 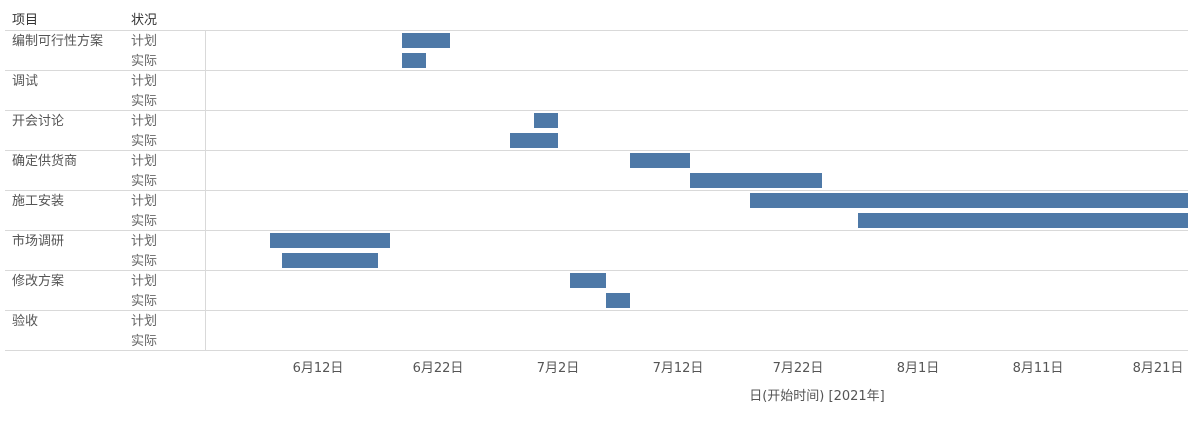 I want to click on x-tick-label: 8月11日, so click(x=1038, y=368).